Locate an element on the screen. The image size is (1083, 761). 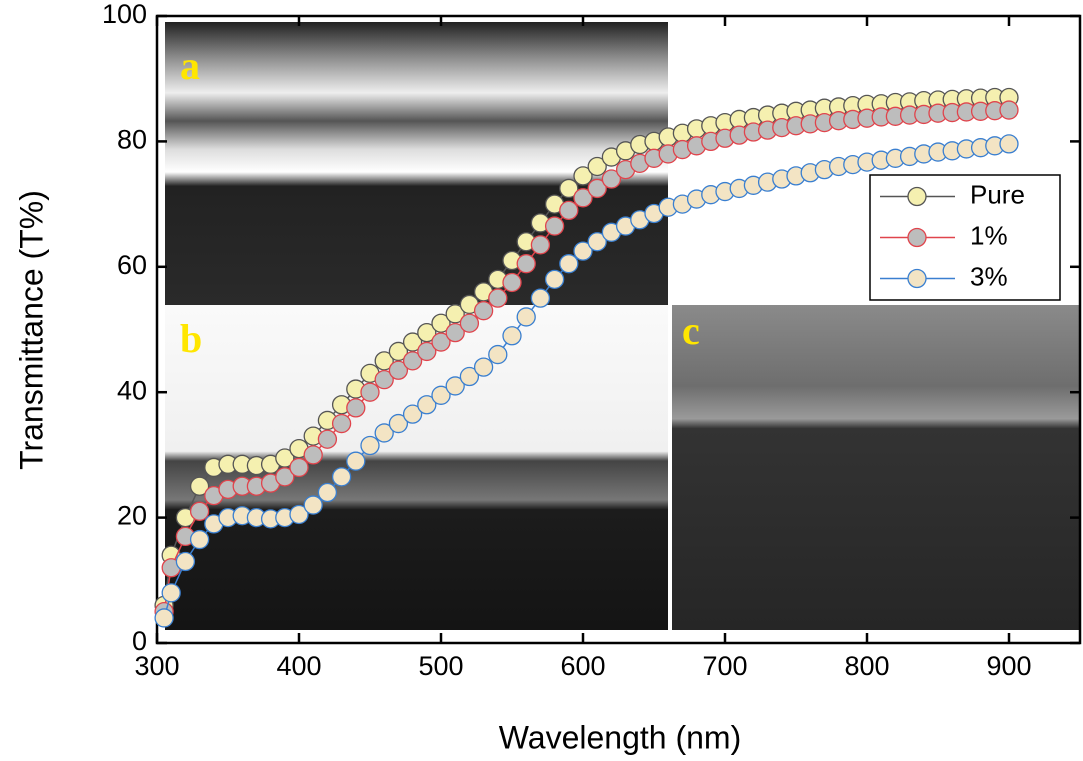
x-tick-label: 600 is located at coordinates (582, 666).